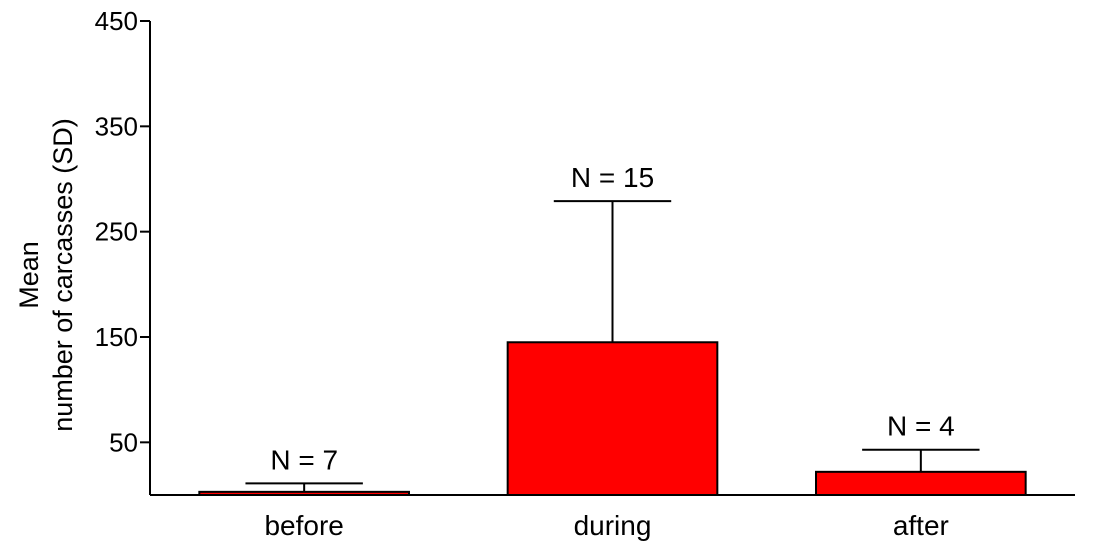 Image resolution: width=1099 pixels, height=545 pixels. Describe the element at coordinates (116, 232) in the screenshot. I see `y-tick-label: 250` at that location.